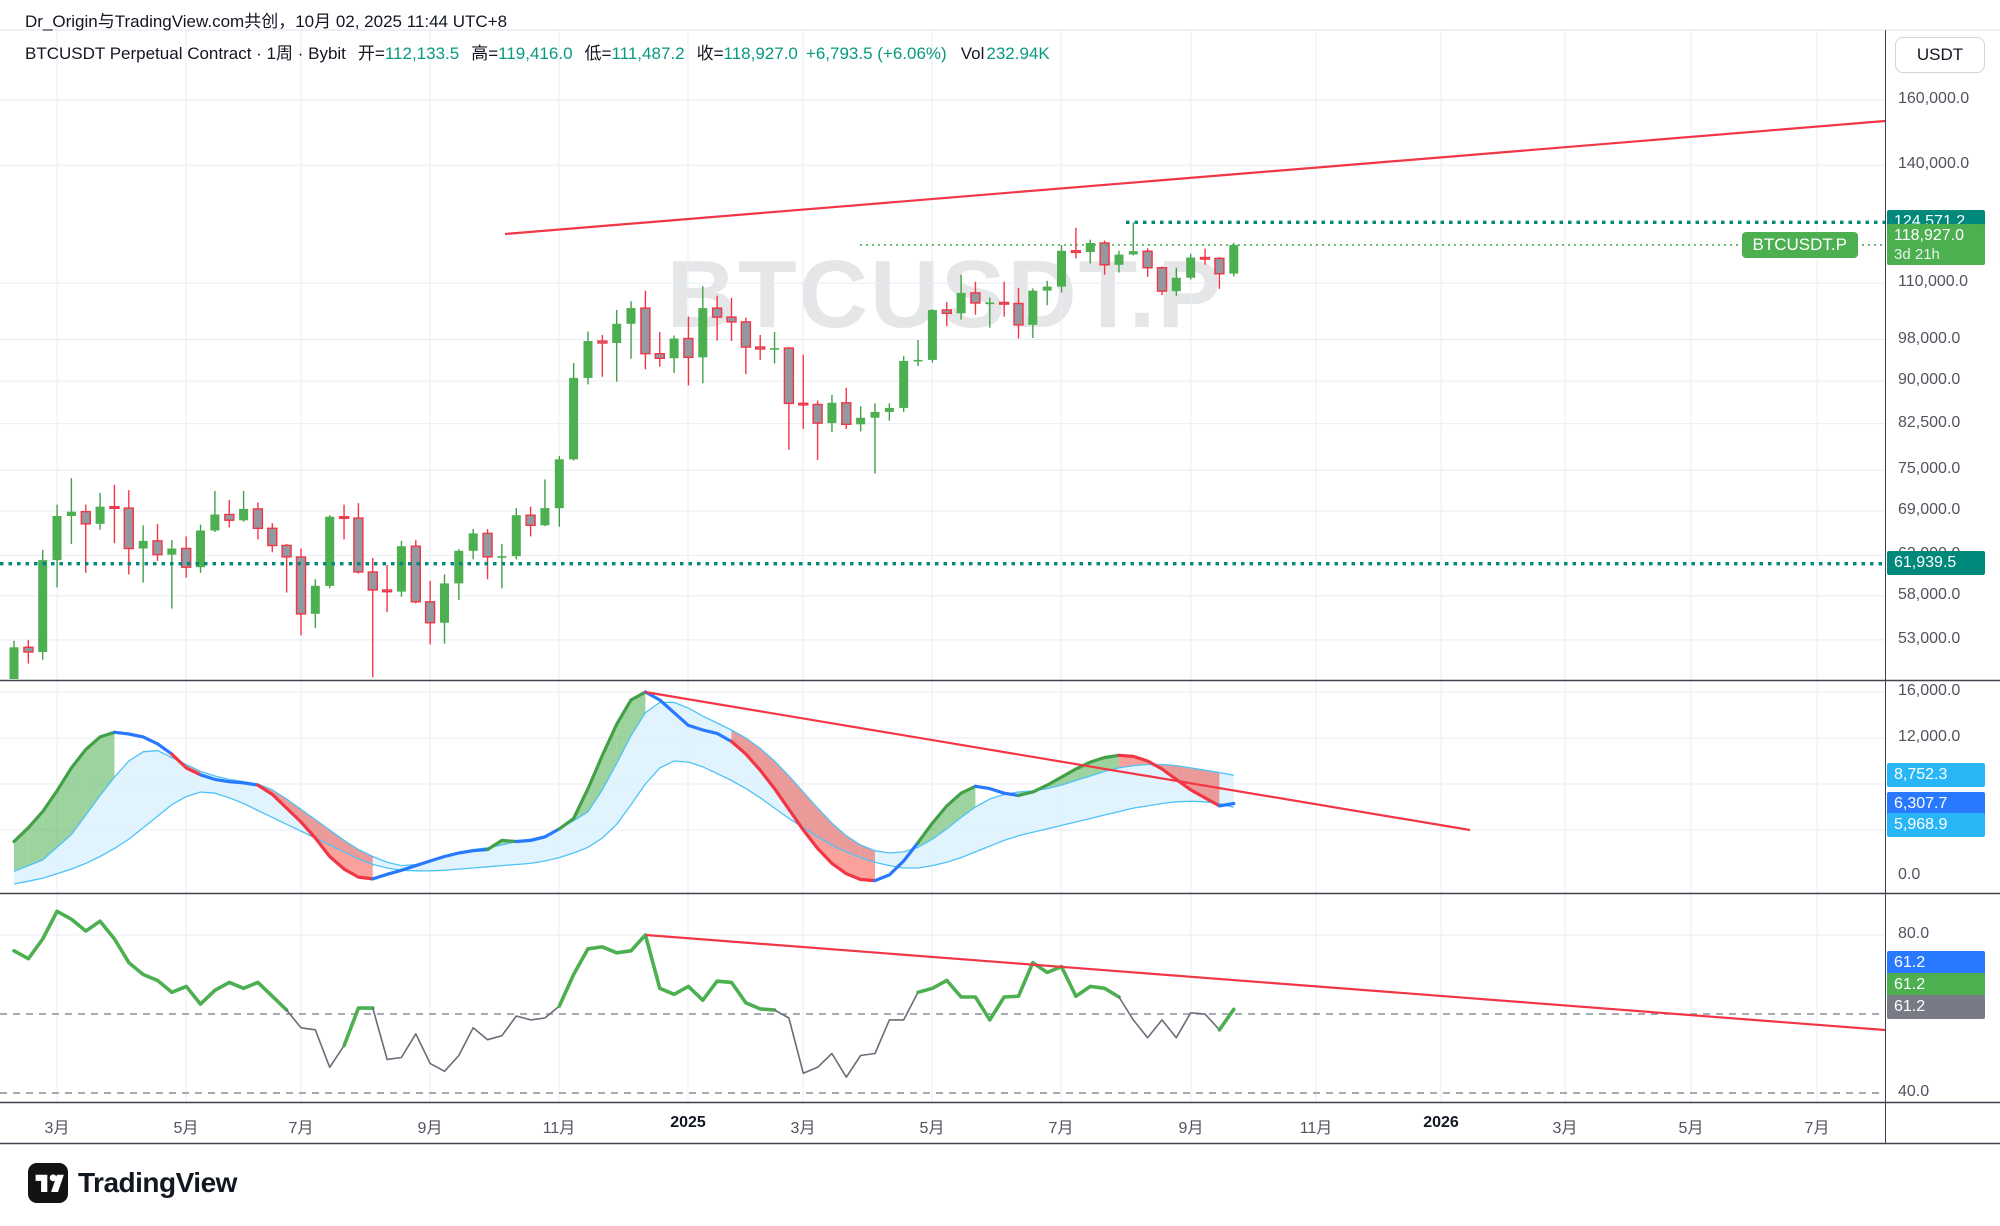  I want to click on price-tick-label: 110,000.0, so click(1933, 282).